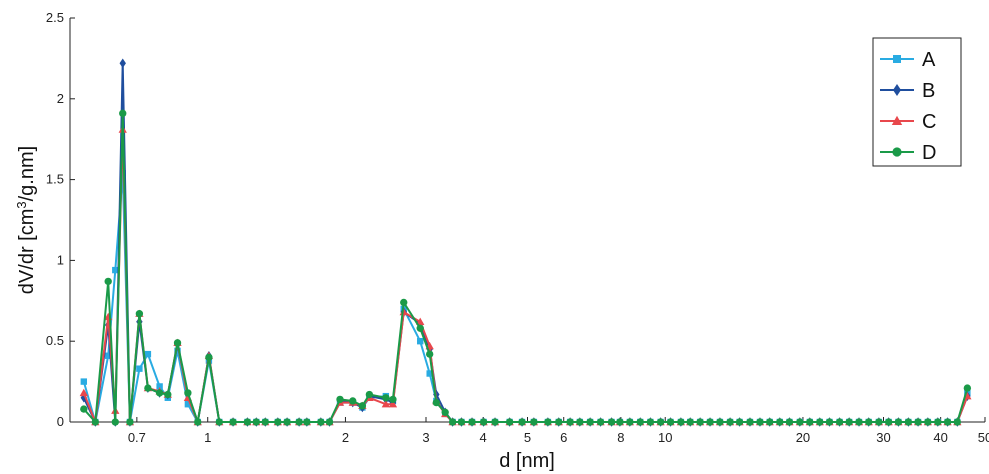 Image resolution: width=989 pixels, height=474 pixels. What do you see at coordinates (60, 259) in the screenshot?
I see `y-tick-label: 1` at bounding box center [60, 259].